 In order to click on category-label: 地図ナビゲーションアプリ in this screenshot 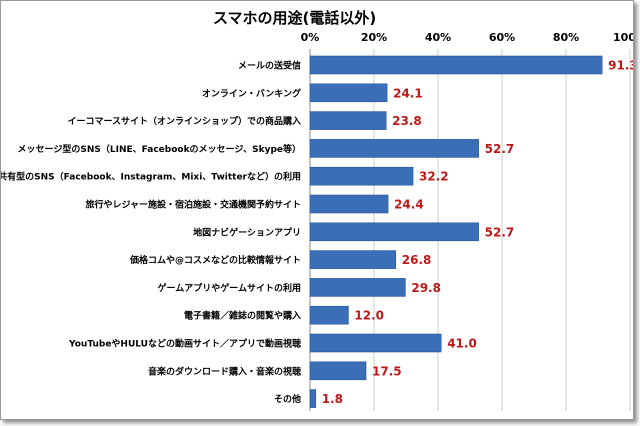, I will do `click(247, 232)`.